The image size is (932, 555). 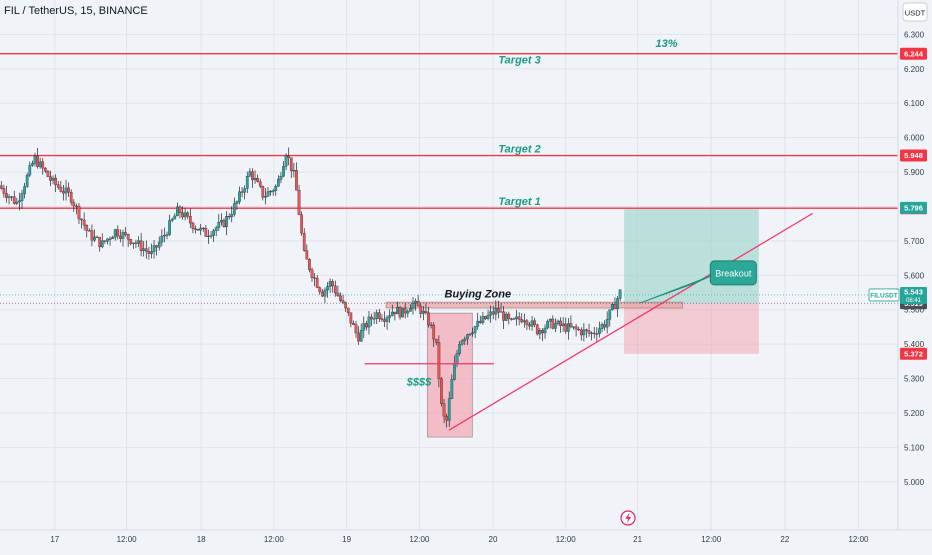 I want to click on price-axis, so click(x=915, y=275).